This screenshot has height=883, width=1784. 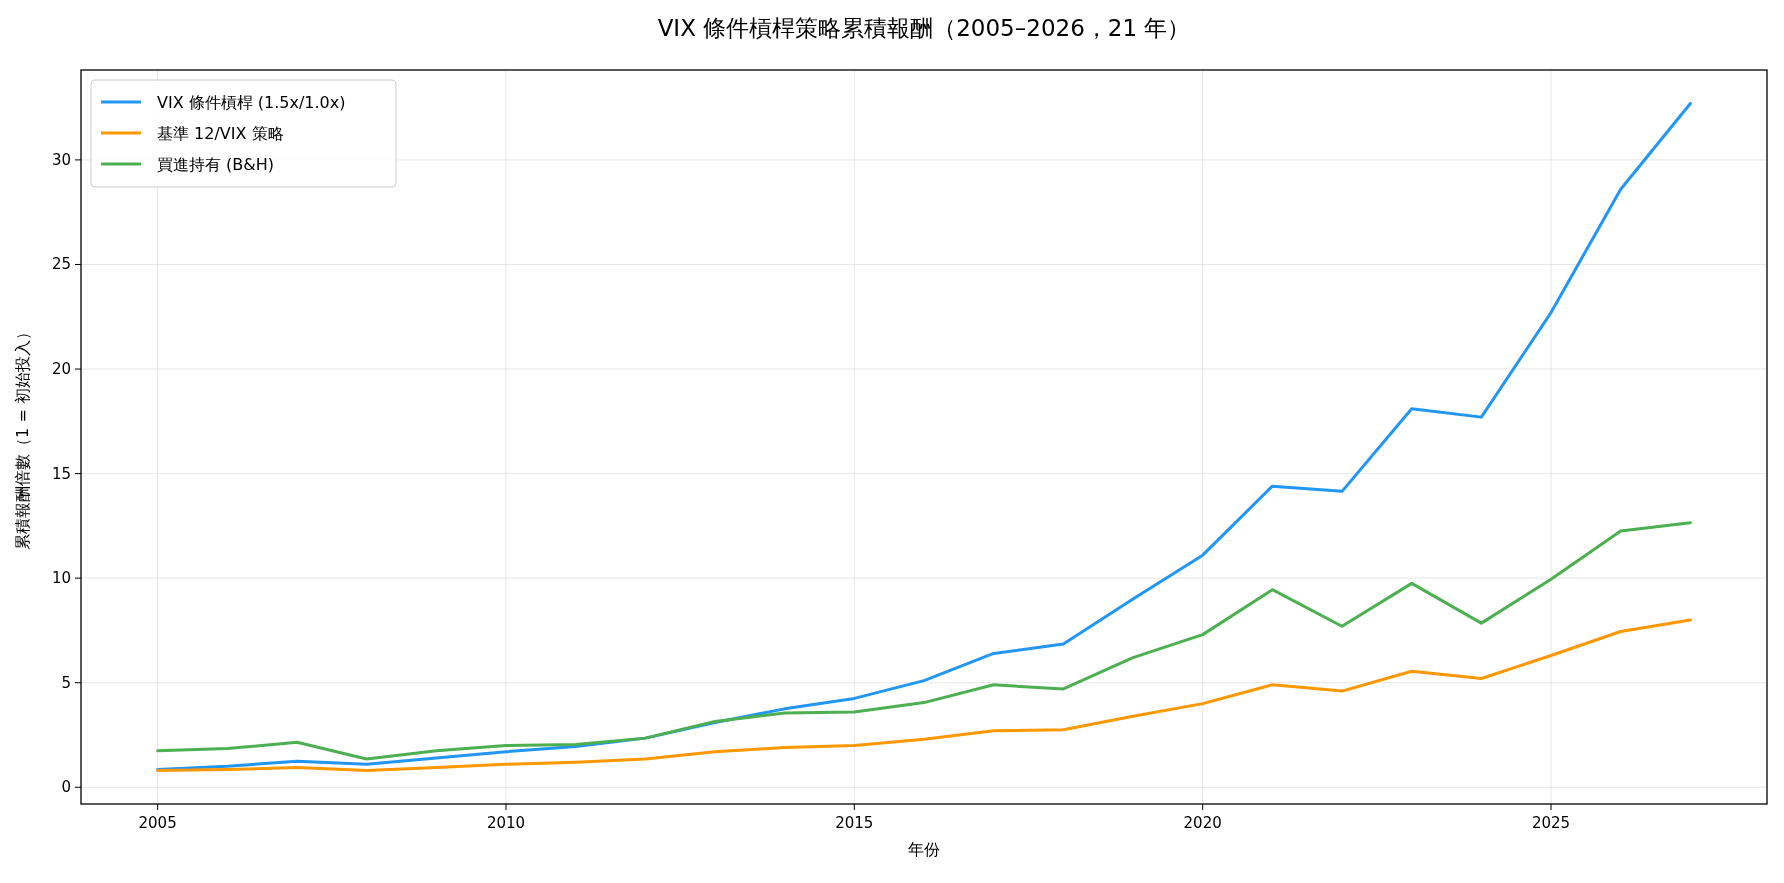 I want to click on x-axis-title: 年份, so click(x=924, y=849).